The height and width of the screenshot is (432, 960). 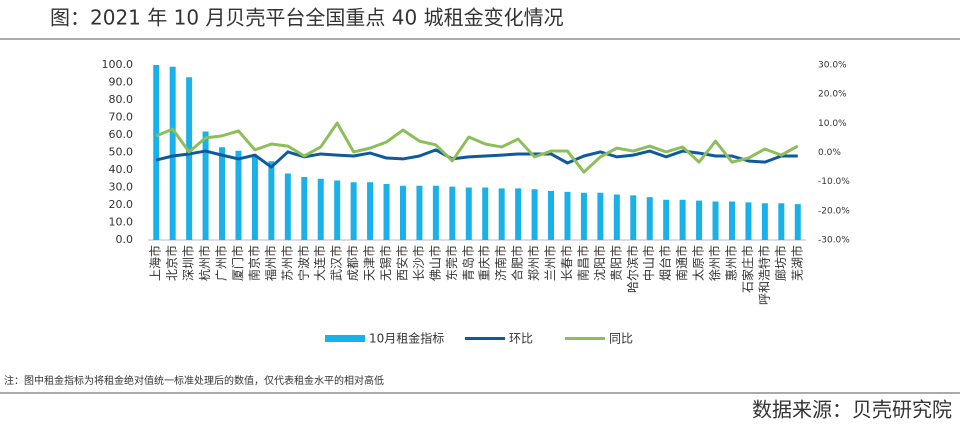 I want to click on x-tick-label: 无锡市, so click(x=385, y=263).